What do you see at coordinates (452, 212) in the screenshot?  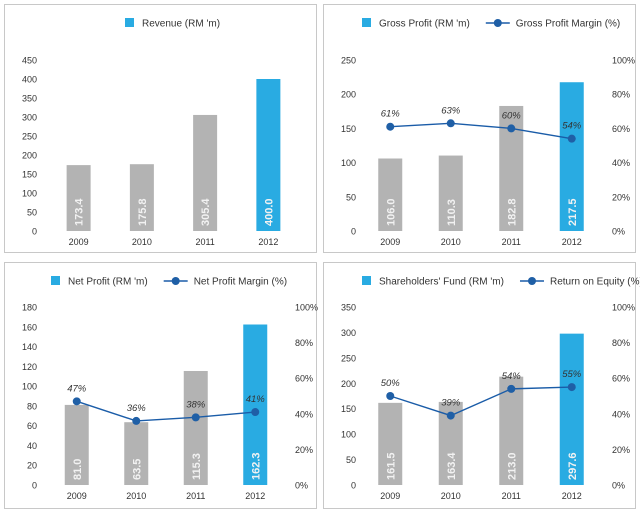 I see `bar-value-label: 110.3` at bounding box center [452, 212].